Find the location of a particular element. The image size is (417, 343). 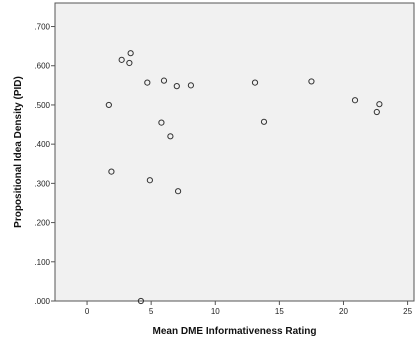

x-tick-label: 0 is located at coordinates (87, 311).